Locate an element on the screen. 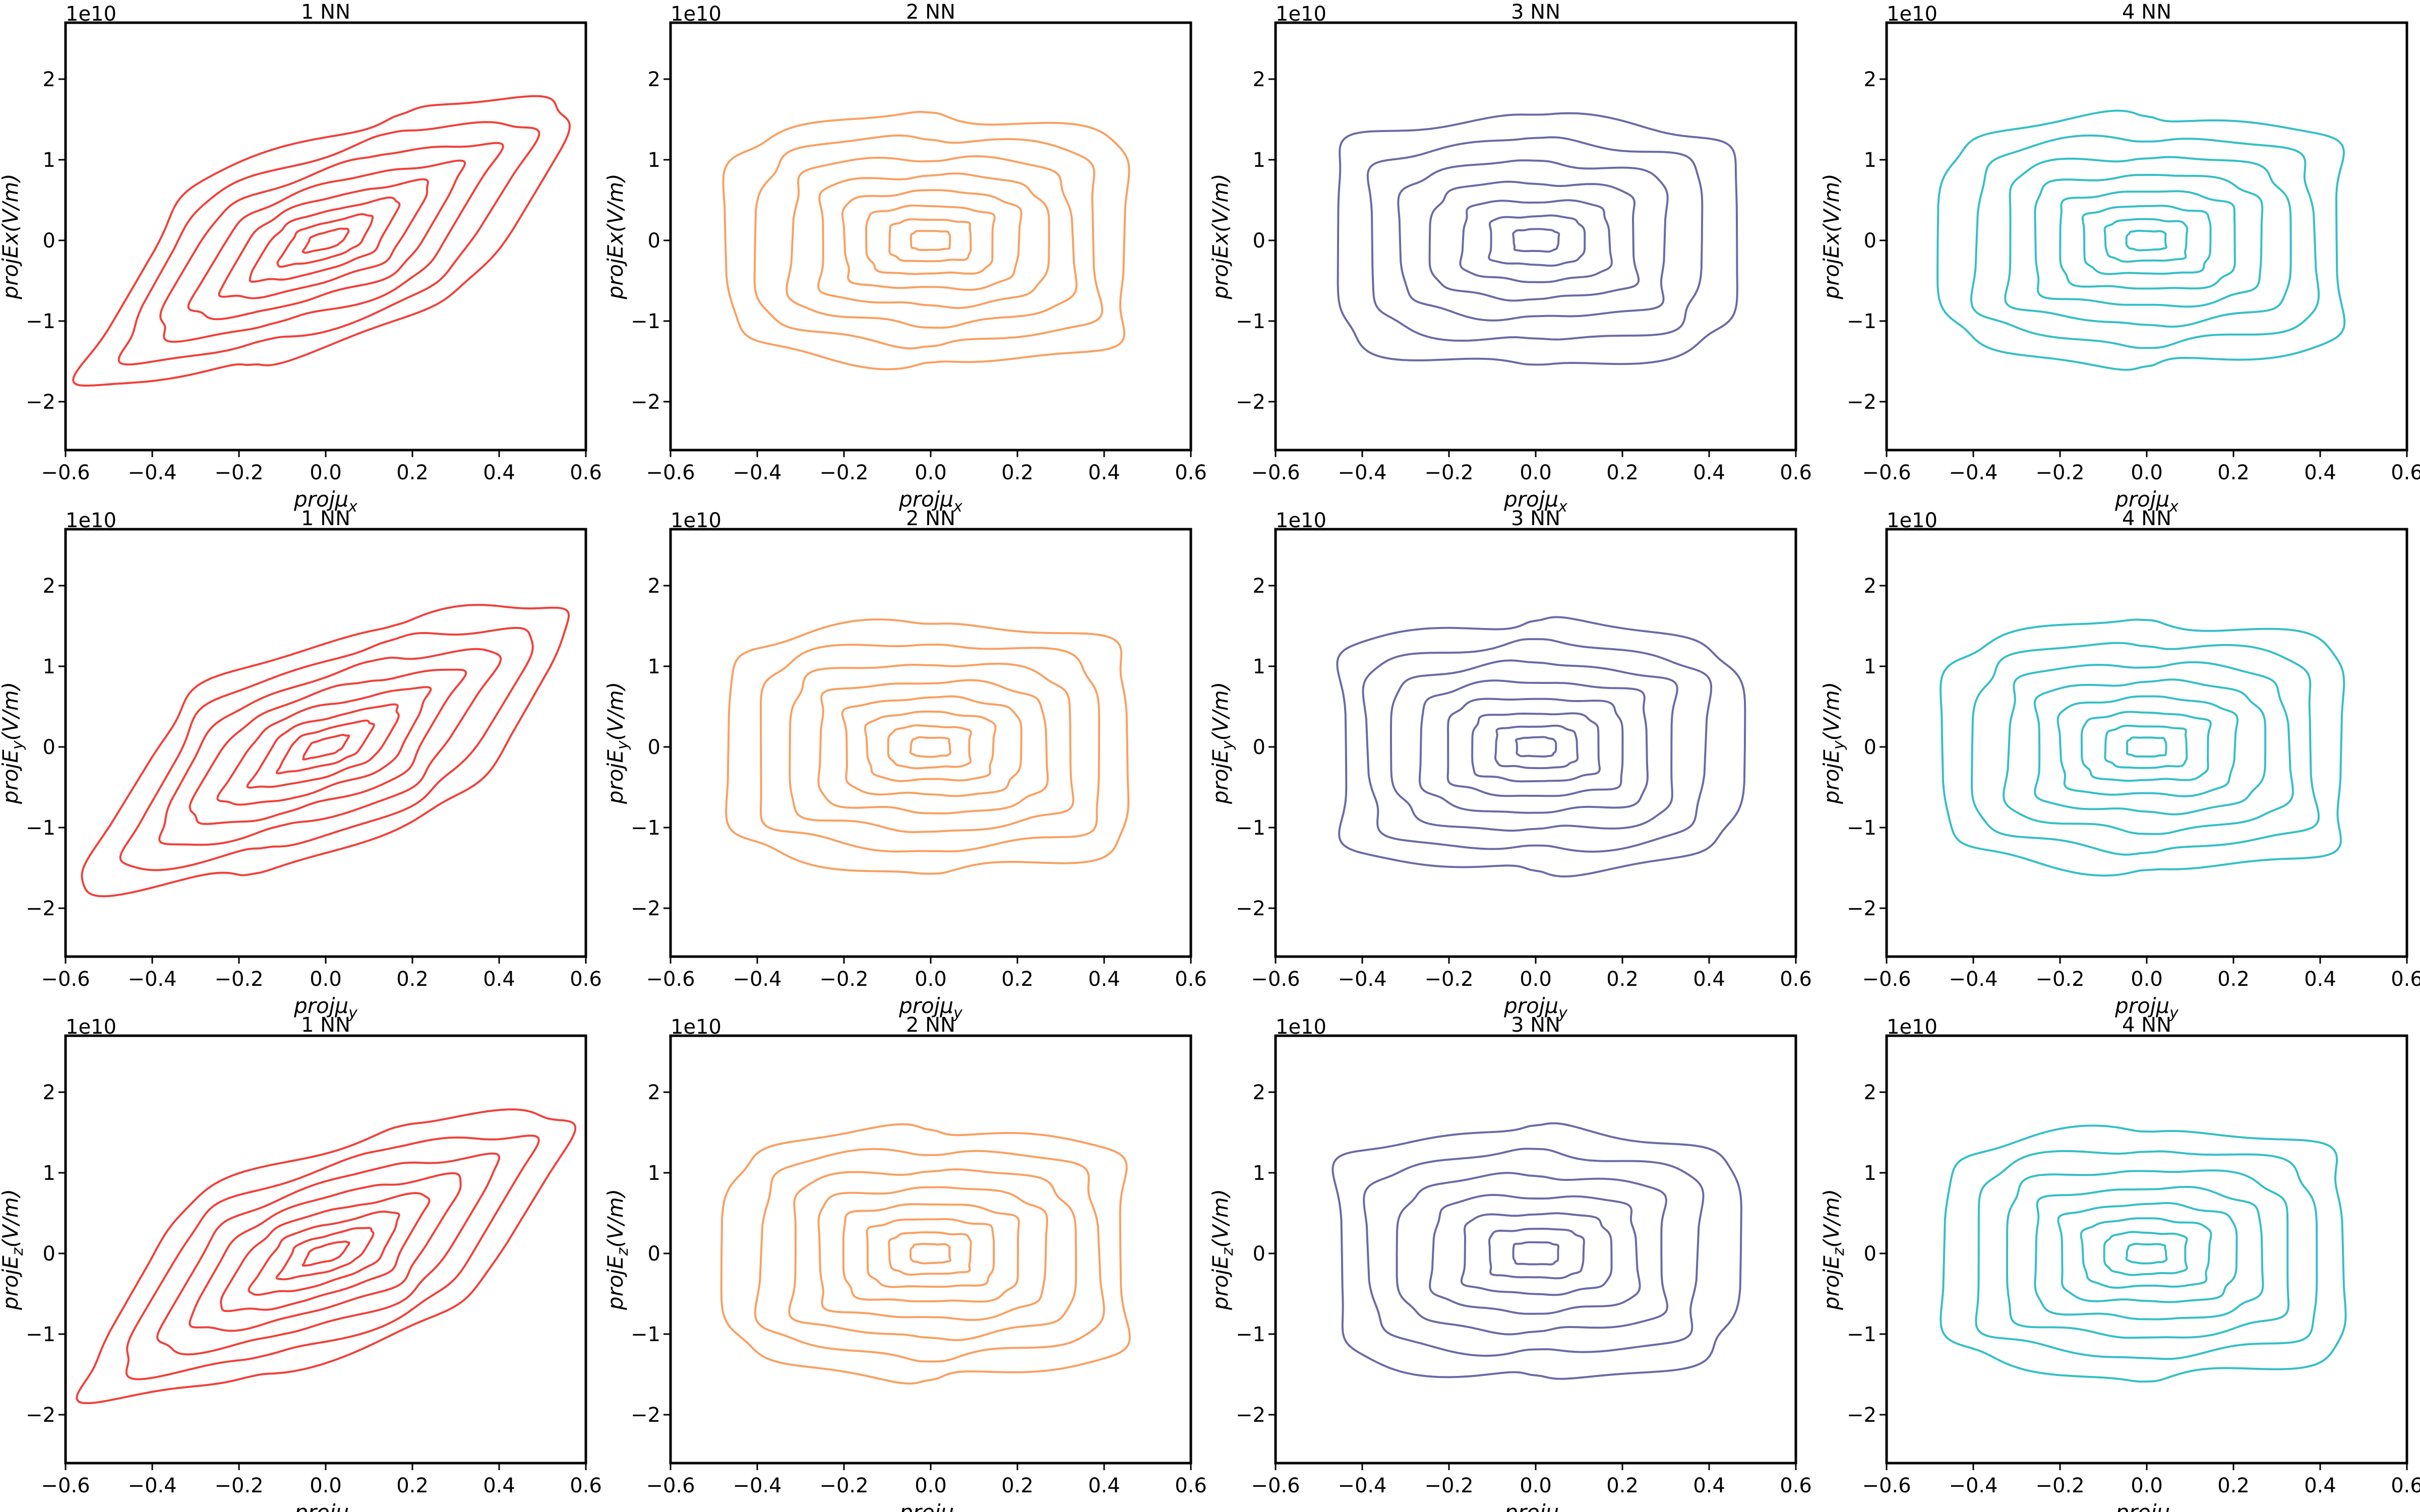 The width and height of the screenshot is (2420, 1512). x-axis-label: projμy is located at coordinates (2146, 1008).